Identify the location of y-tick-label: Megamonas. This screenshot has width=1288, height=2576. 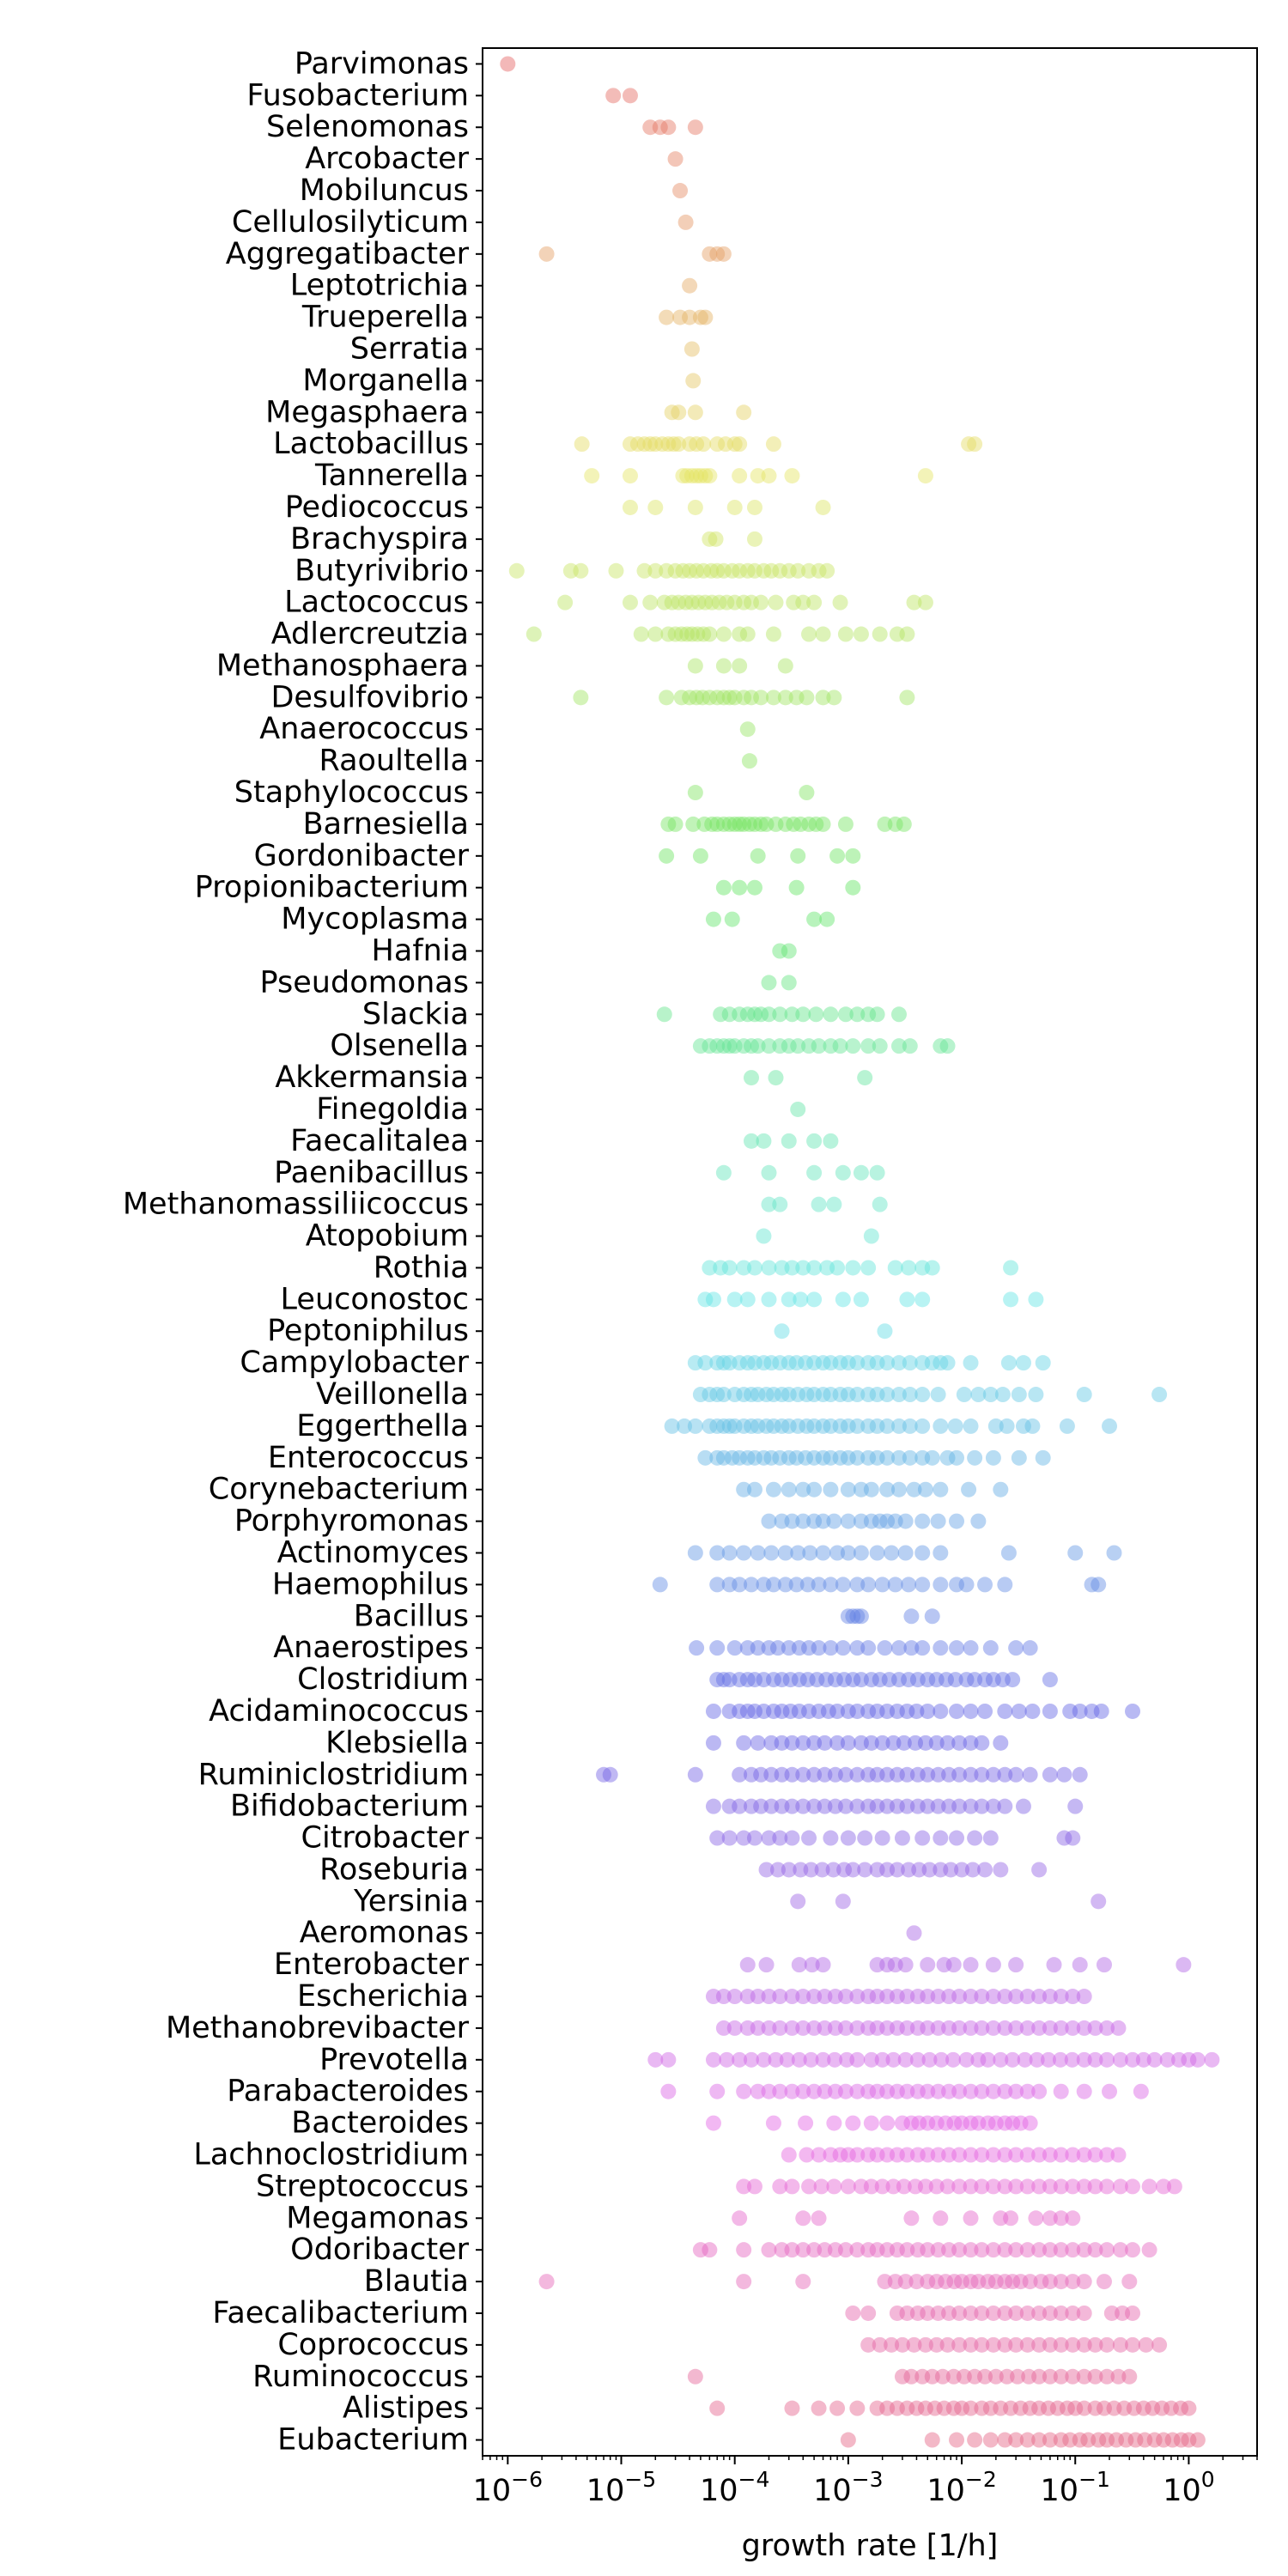
(377, 2218).